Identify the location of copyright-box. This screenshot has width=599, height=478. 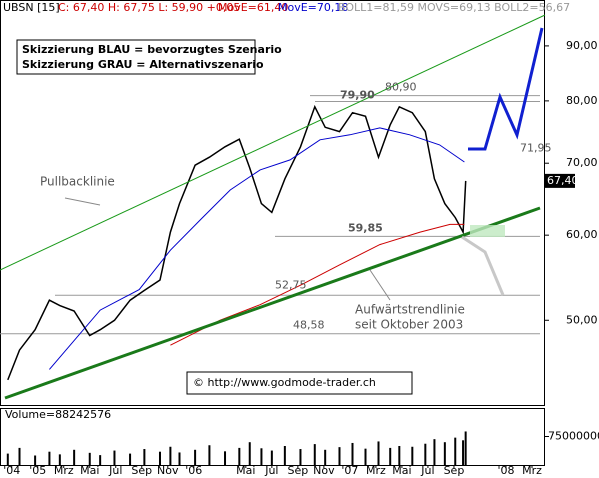
(299, 383).